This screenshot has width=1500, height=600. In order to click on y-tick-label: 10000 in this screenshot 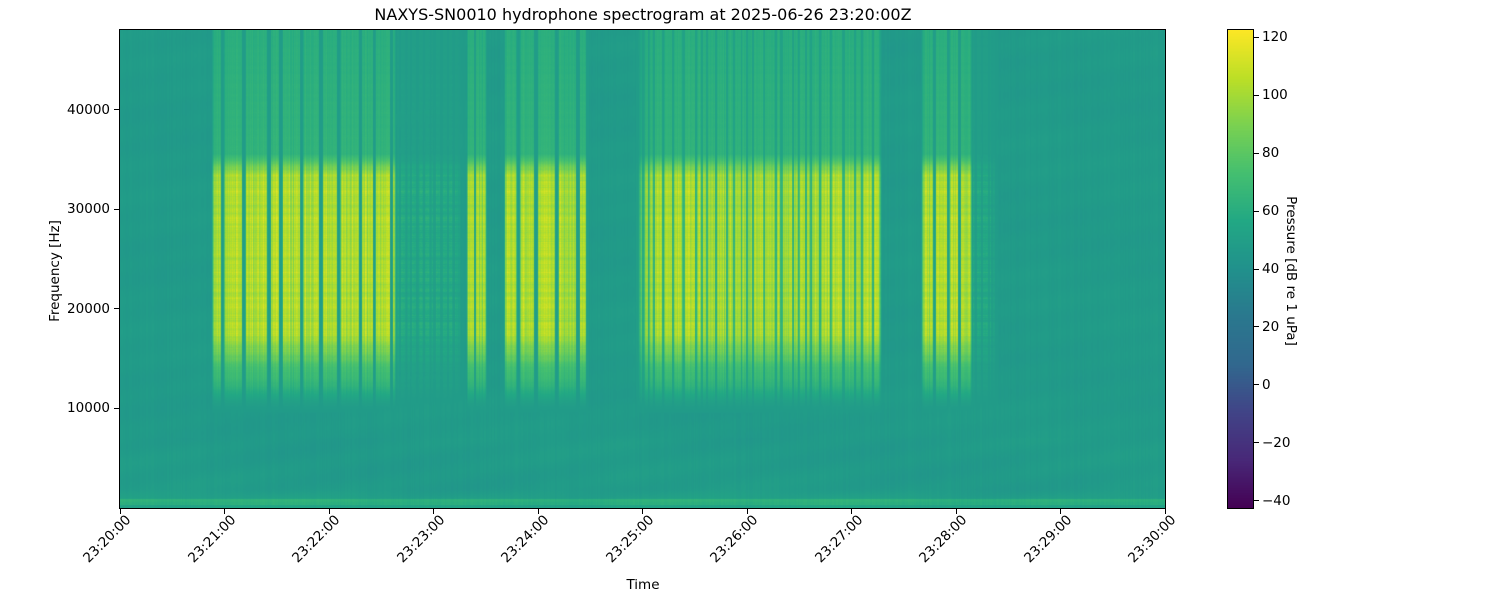, I will do `click(88, 408)`.